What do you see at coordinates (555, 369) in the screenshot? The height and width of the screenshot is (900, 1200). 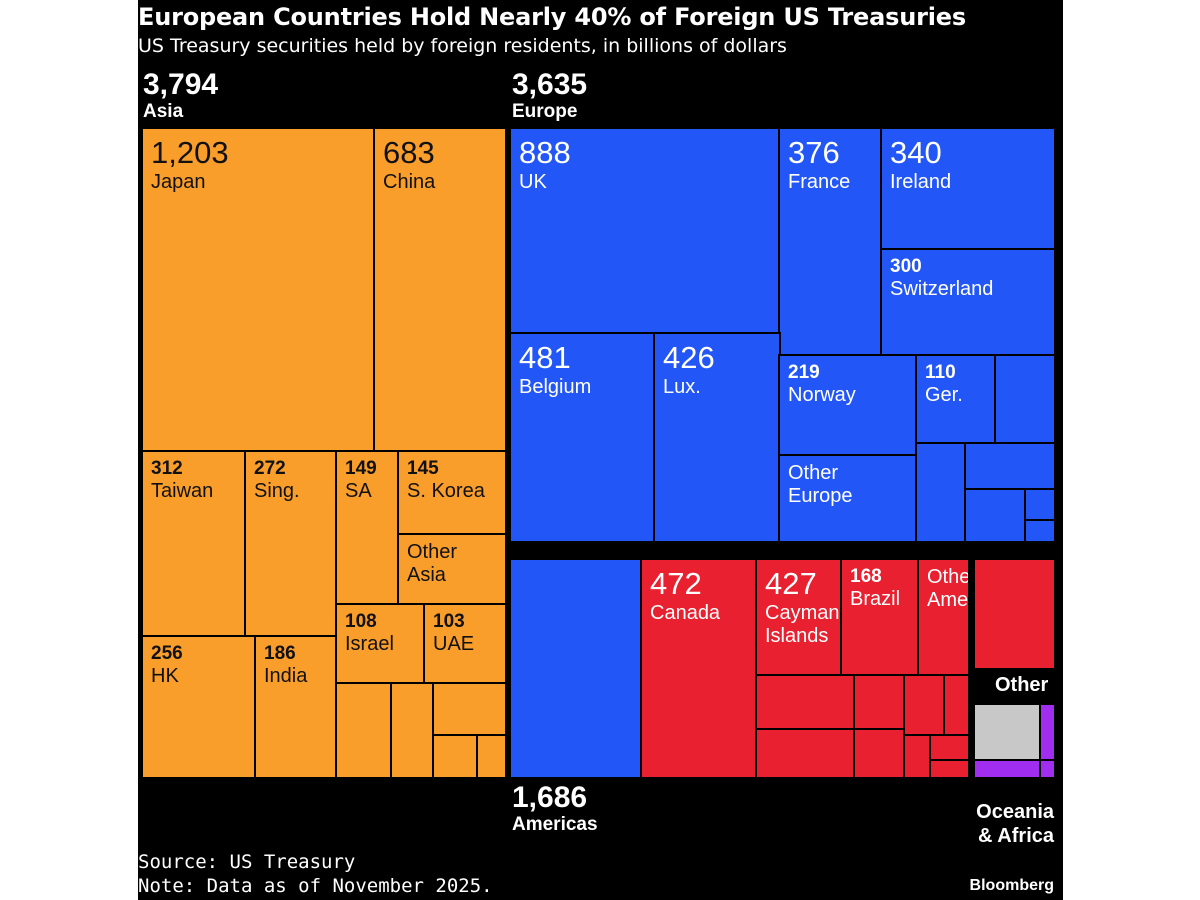 I see `tile-label: 481 Belgium` at bounding box center [555, 369].